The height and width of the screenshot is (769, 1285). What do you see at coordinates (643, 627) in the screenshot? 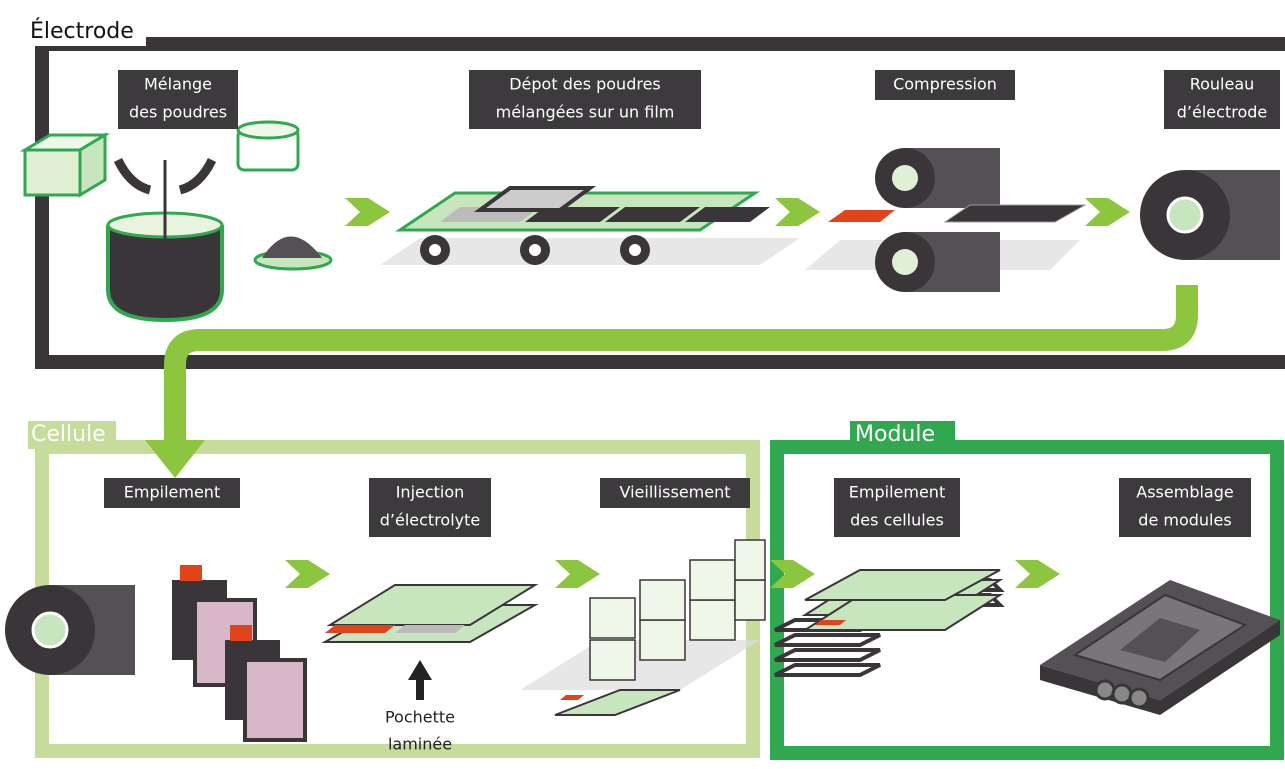
I see `aging-illustration` at bounding box center [643, 627].